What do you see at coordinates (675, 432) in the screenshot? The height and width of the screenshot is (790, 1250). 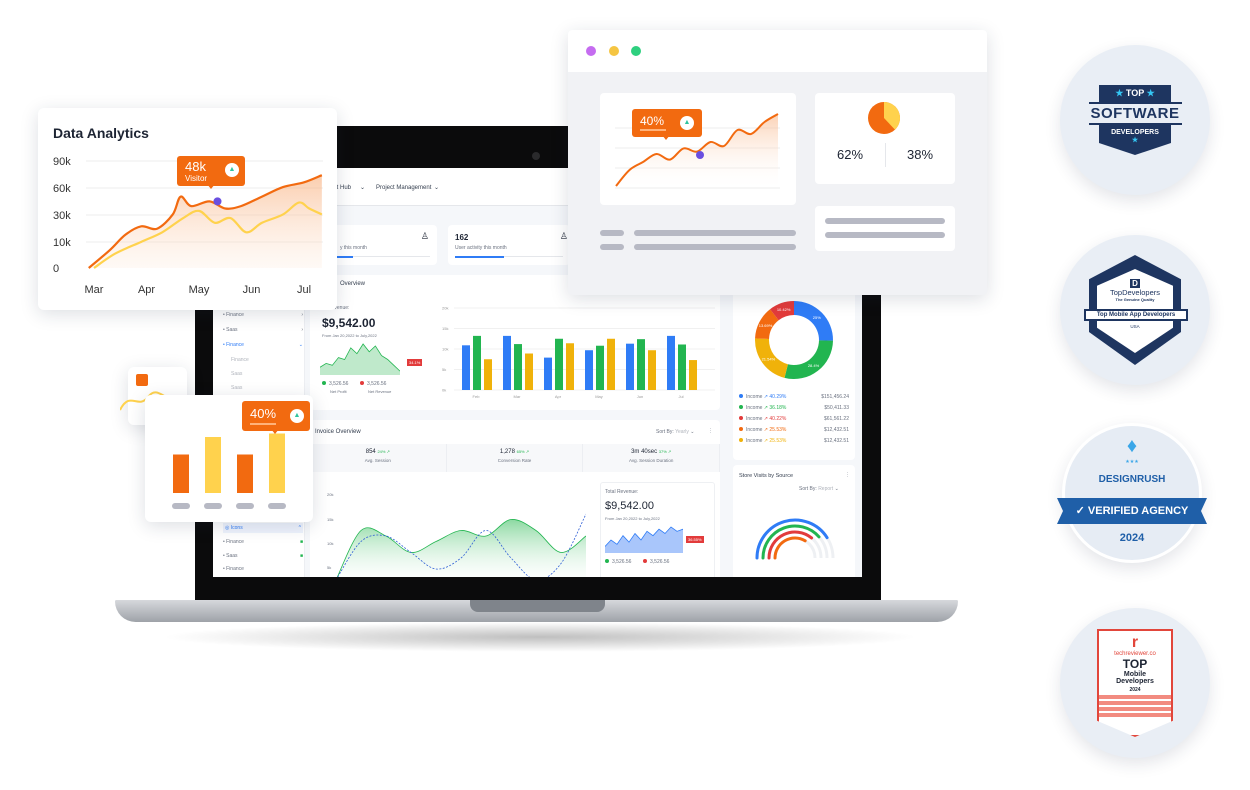 I see `sort-dropdown: Sort By: Yearly ⌄` at bounding box center [675, 432].